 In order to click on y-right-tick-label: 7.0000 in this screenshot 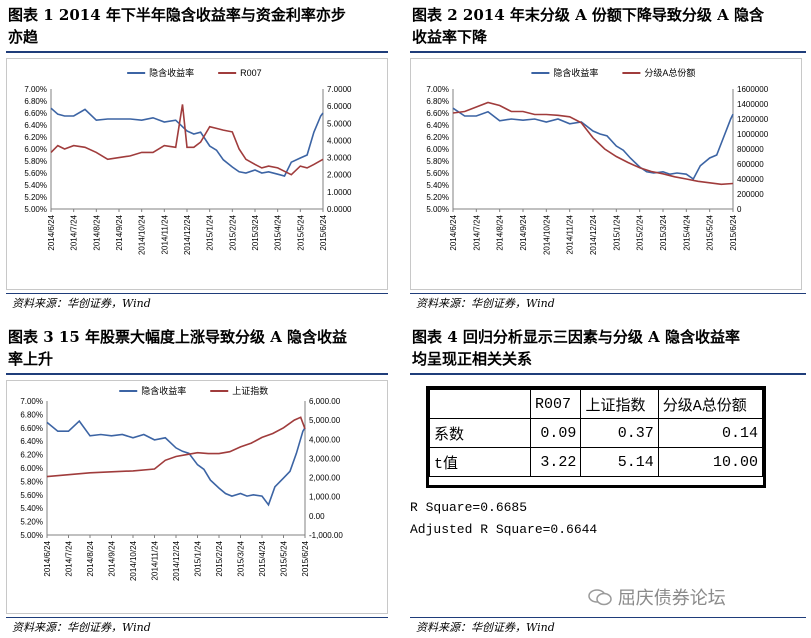, I will do `click(339, 89)`.